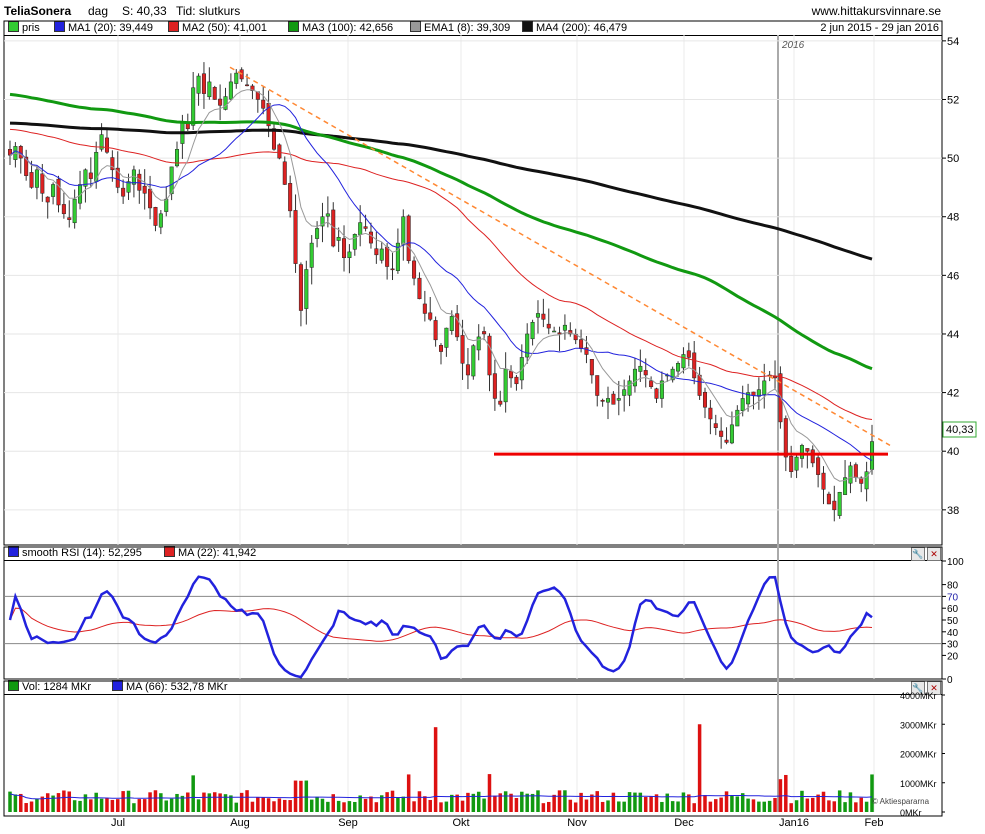 The height and width of the screenshot is (834, 985). Describe the element at coordinates (38, 11) in the screenshot. I see `ticker-name: TeliaSonera` at that location.